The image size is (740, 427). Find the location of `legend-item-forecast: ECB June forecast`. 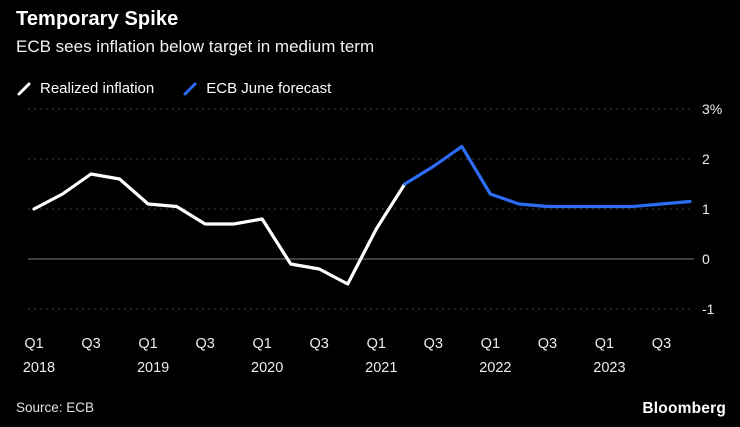

legend-item-forecast: ECB June forecast is located at coordinates (256, 88).